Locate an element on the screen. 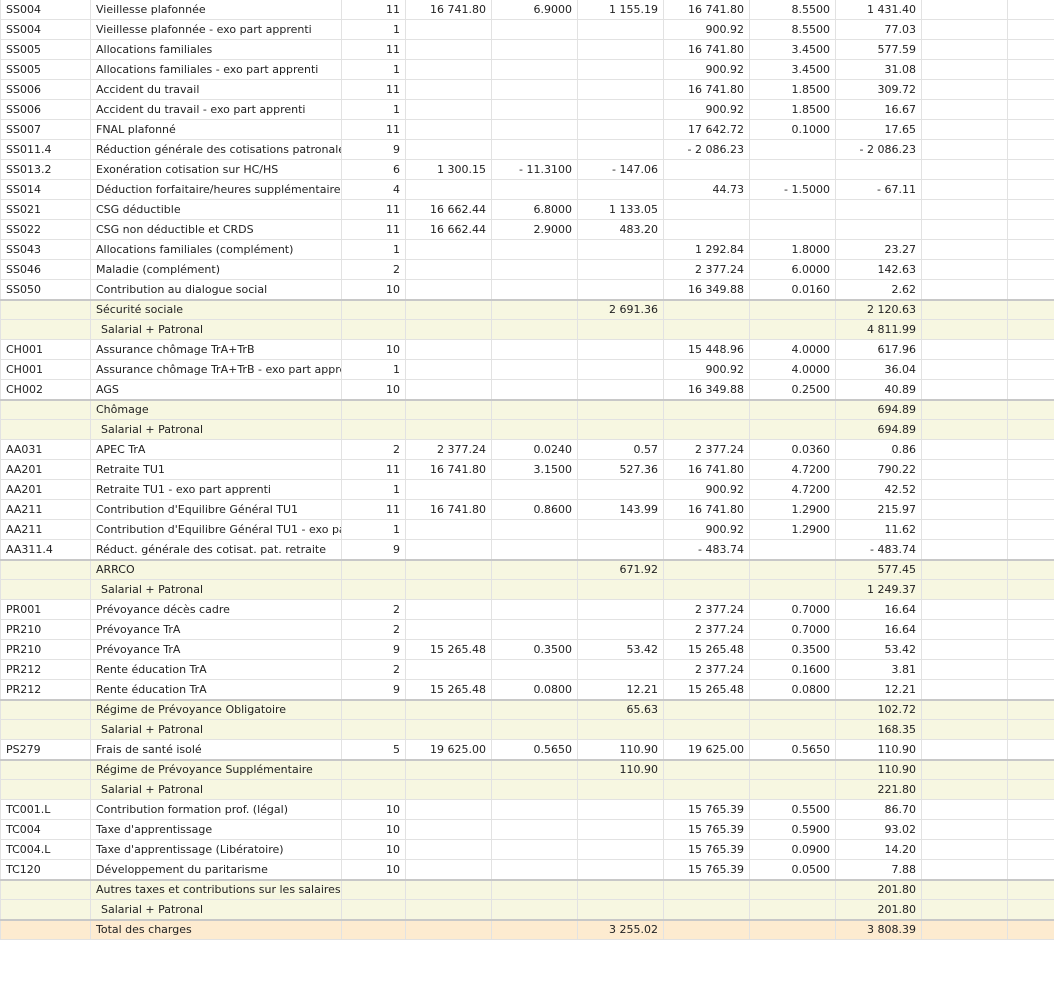 The height and width of the screenshot is (986, 1054). table-cell: 15 265.48 is located at coordinates (706, 689).